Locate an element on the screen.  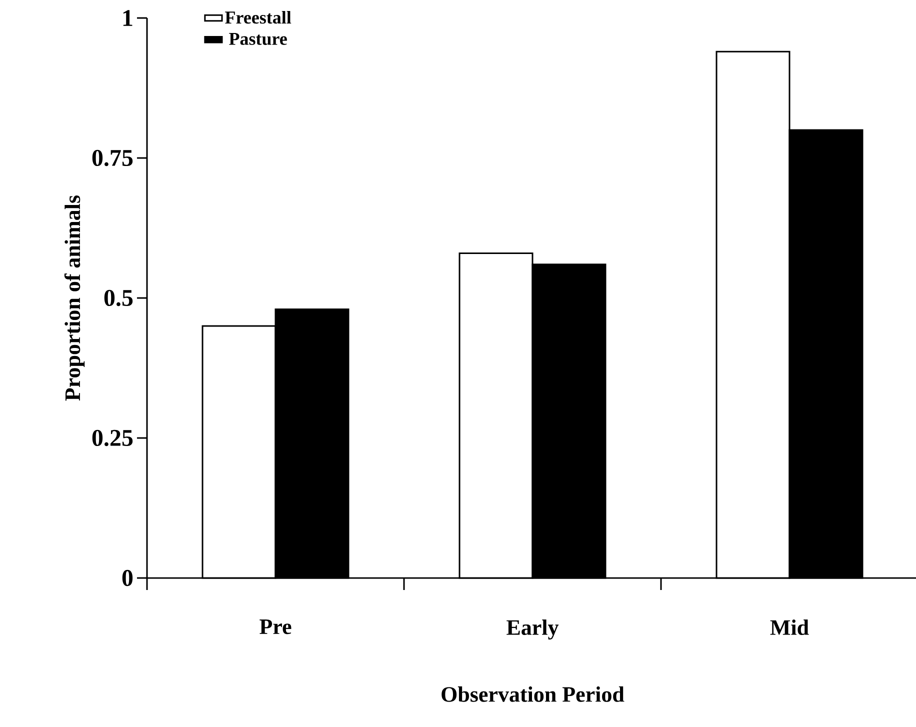
x-tick-label: Pre is located at coordinates (276, 627).